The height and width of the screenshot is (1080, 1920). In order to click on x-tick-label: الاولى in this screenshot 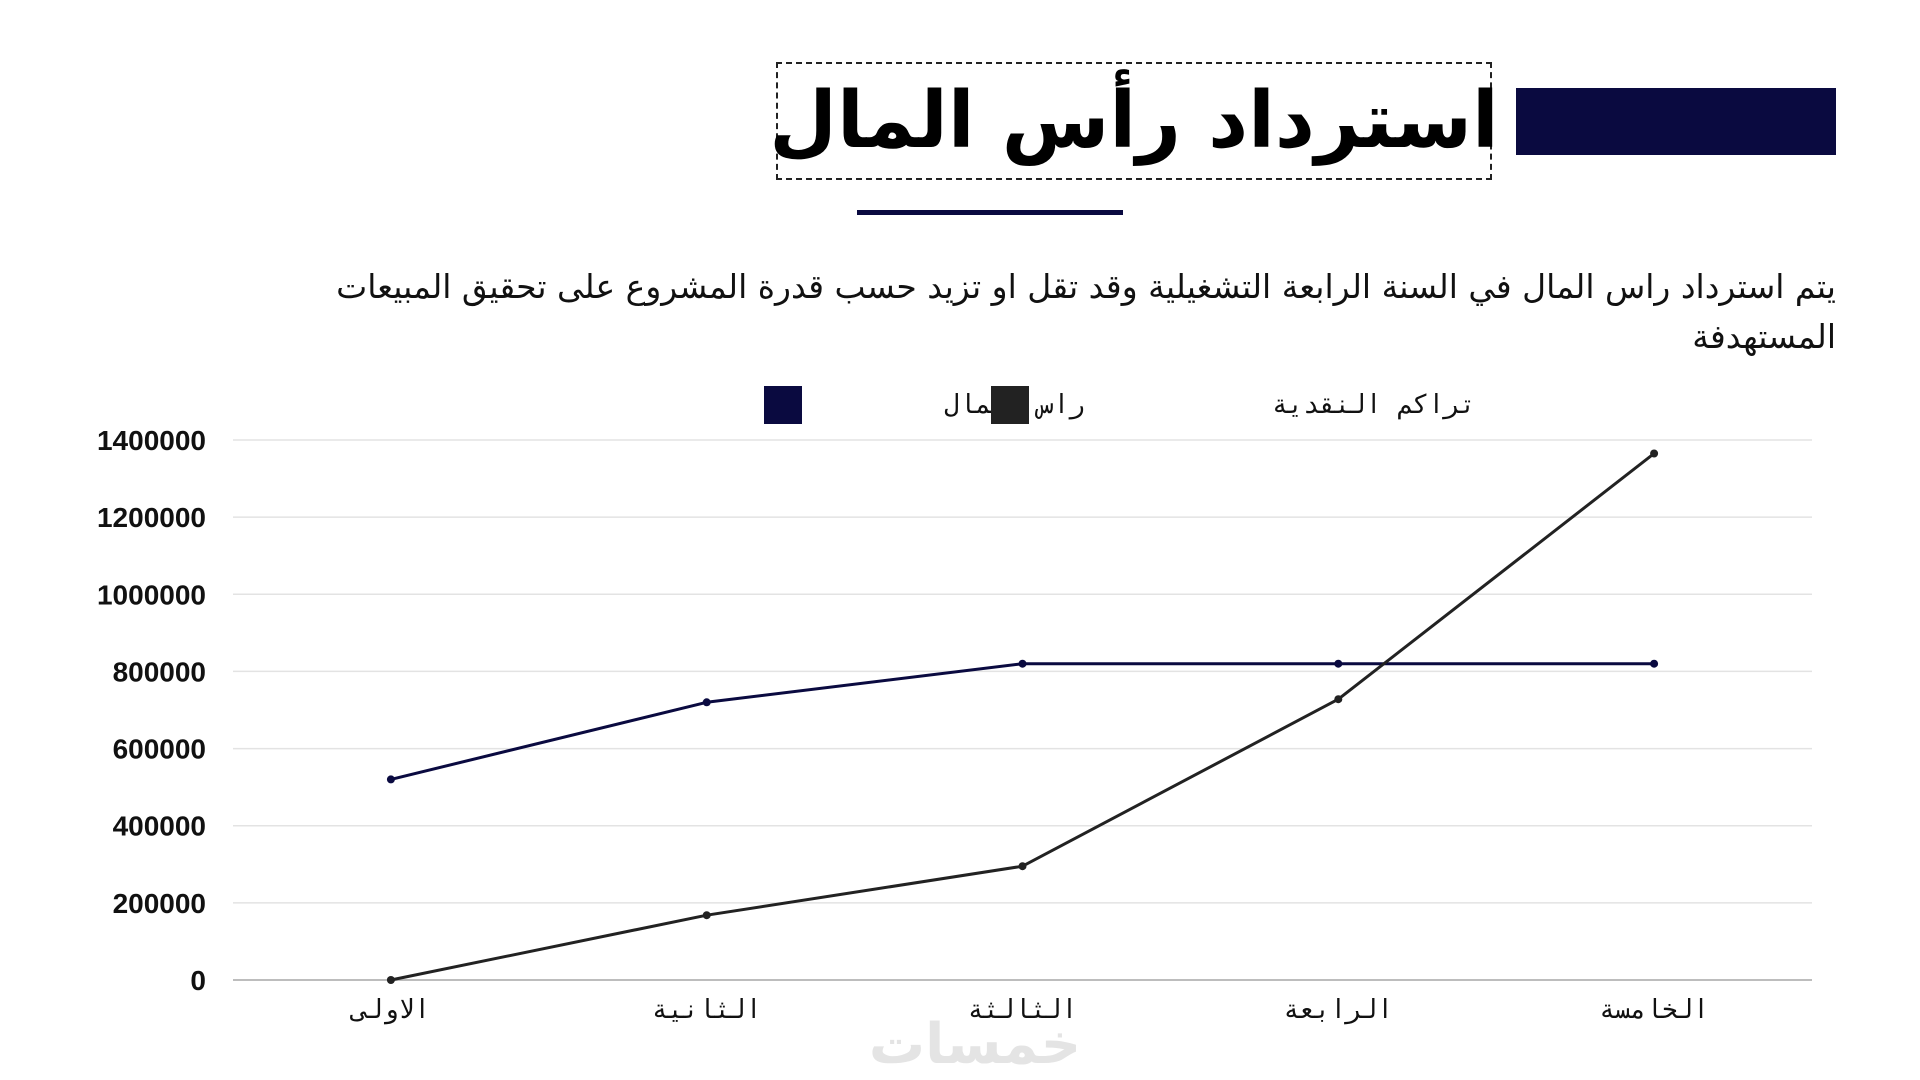, I will do `click(390, 1010)`.